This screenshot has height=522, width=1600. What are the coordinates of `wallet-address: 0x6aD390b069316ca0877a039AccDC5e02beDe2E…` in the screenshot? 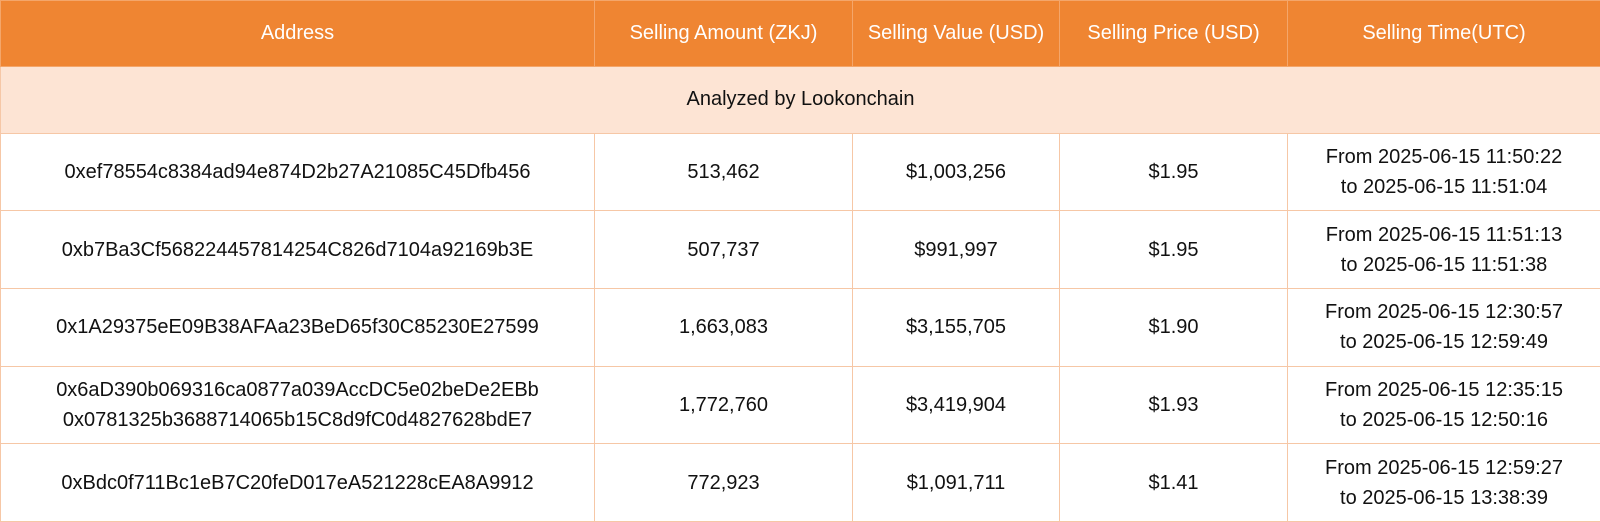 It's located at (297, 389).